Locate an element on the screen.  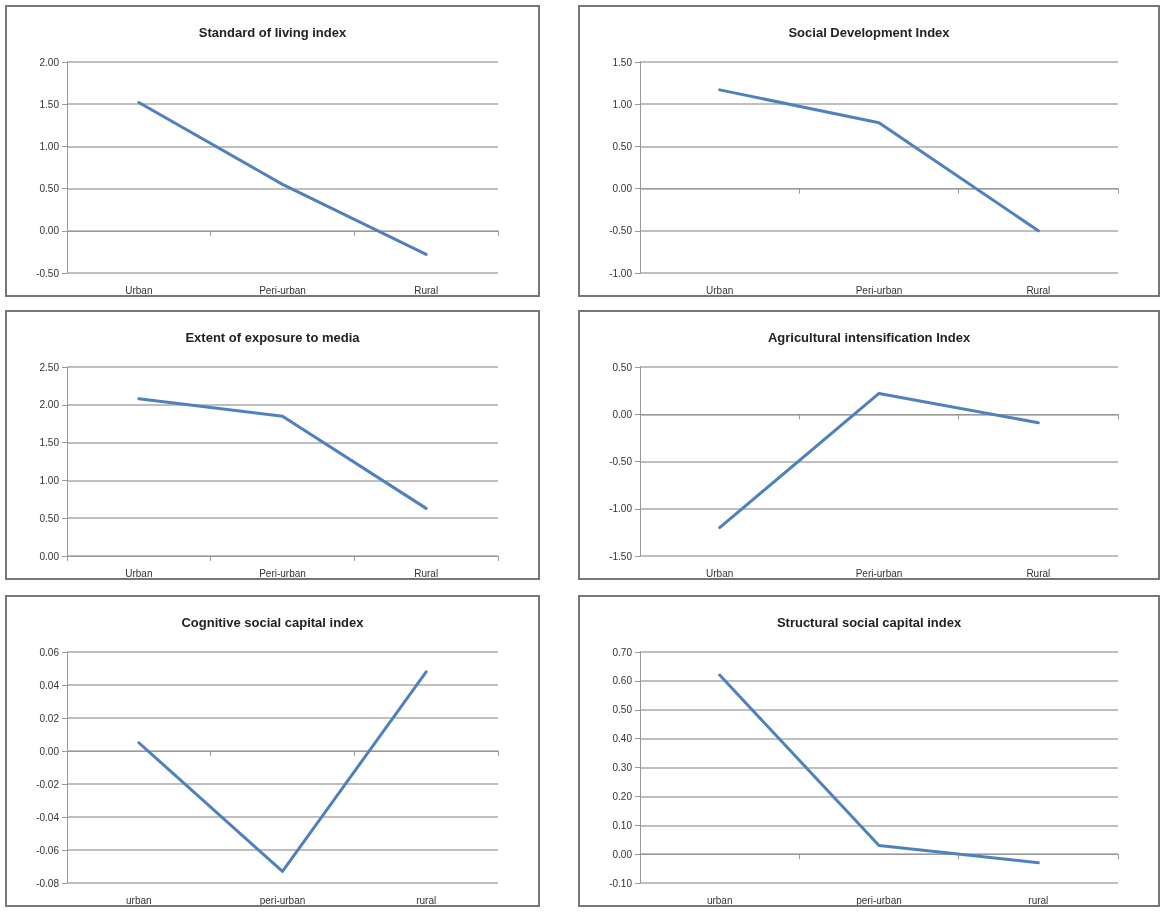
y-tick-label: 0.10 is located at coordinates (622, 825).